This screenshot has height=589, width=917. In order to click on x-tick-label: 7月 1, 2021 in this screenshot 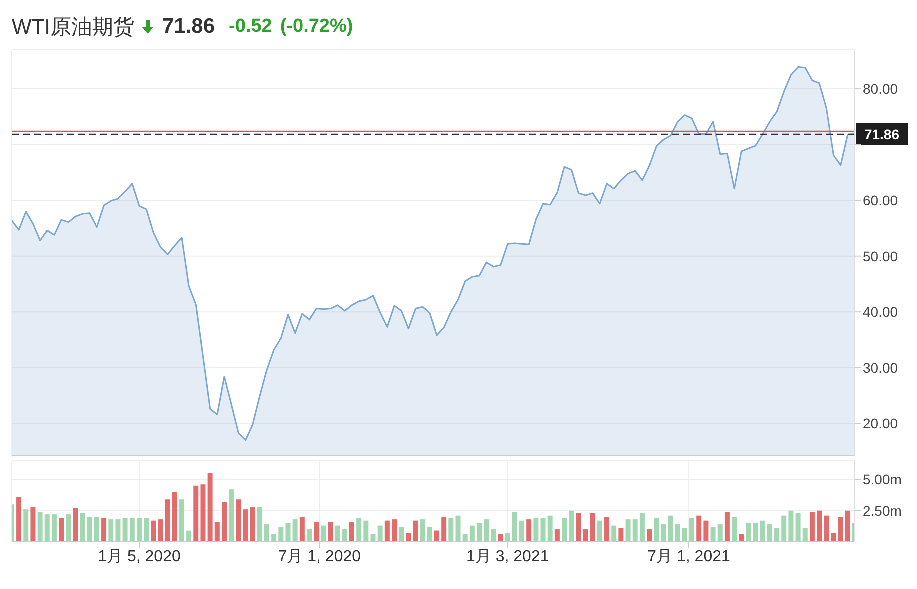, I will do `click(689, 557)`.